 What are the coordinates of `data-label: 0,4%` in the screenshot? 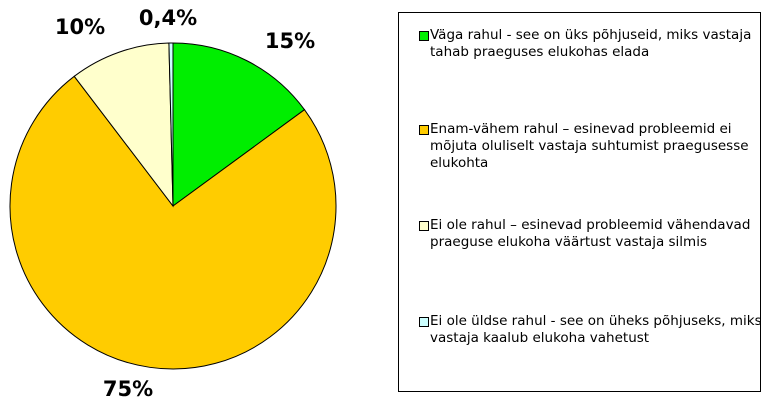 It's located at (168, 18).